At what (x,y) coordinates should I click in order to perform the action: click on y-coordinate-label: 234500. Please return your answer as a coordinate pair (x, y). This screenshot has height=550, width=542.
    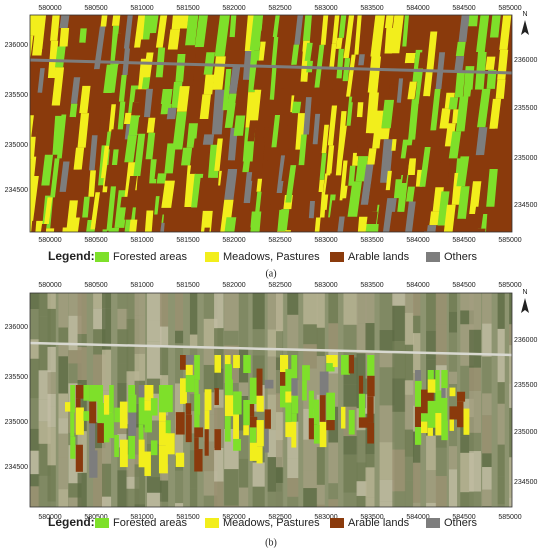
    Looking at the image, I should click on (16, 467).